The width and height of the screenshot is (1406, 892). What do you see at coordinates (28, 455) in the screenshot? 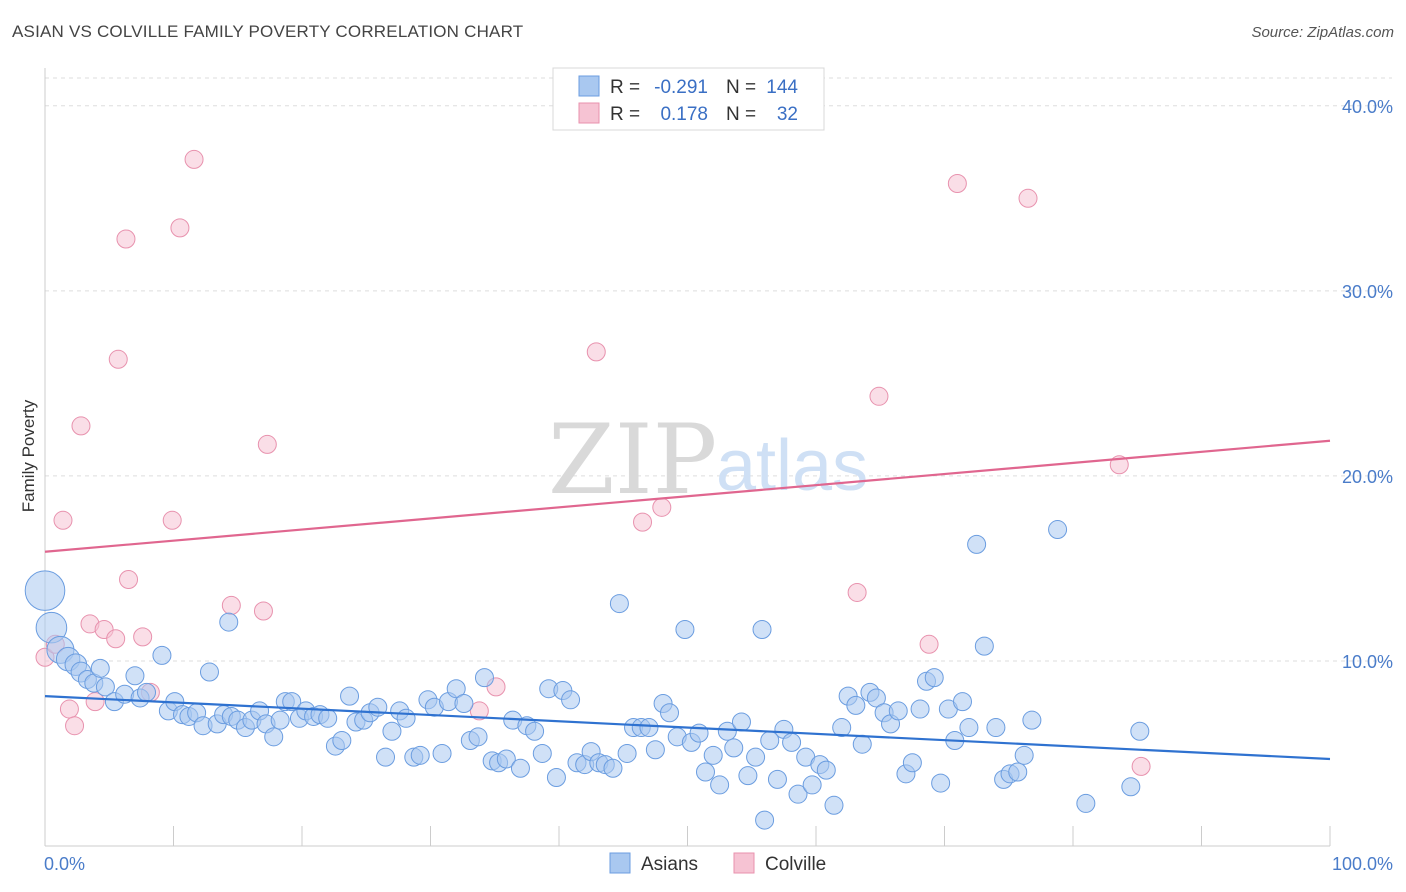
I see `y-axis-title: Family Poverty` at bounding box center [28, 455].